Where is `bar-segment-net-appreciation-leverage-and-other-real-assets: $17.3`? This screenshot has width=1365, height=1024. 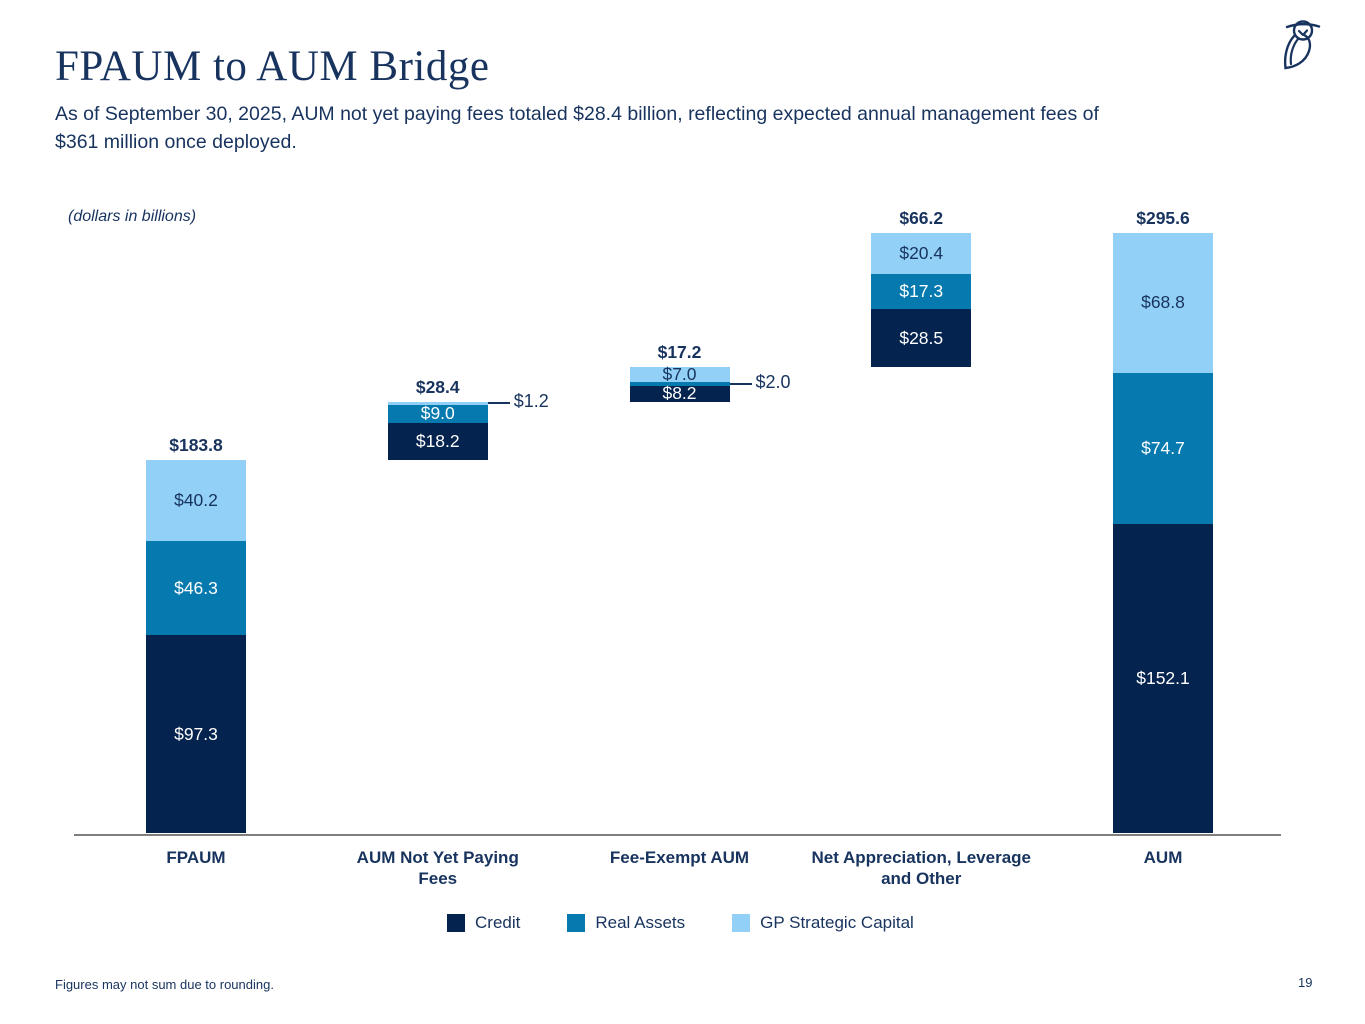 bar-segment-net-appreciation-leverage-and-other-real-assets: $17.3 is located at coordinates (921, 292).